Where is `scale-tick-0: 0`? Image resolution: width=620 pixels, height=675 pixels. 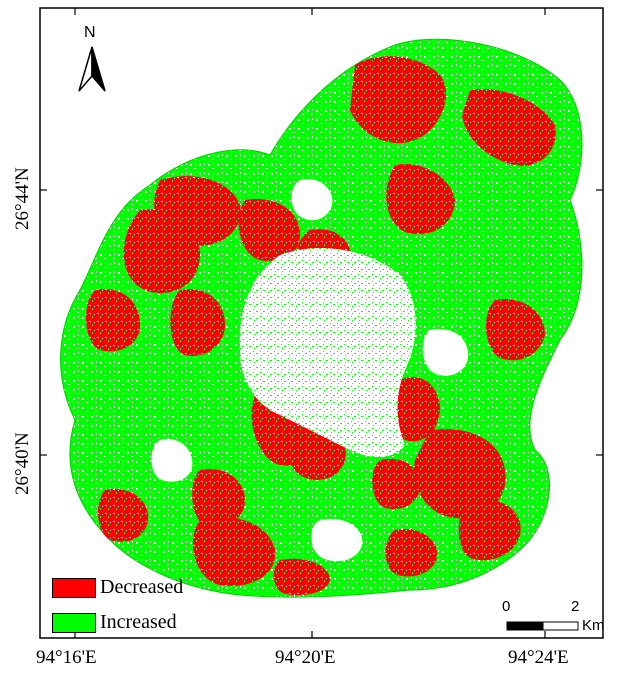
scale-tick-0: 0 is located at coordinates (506, 606).